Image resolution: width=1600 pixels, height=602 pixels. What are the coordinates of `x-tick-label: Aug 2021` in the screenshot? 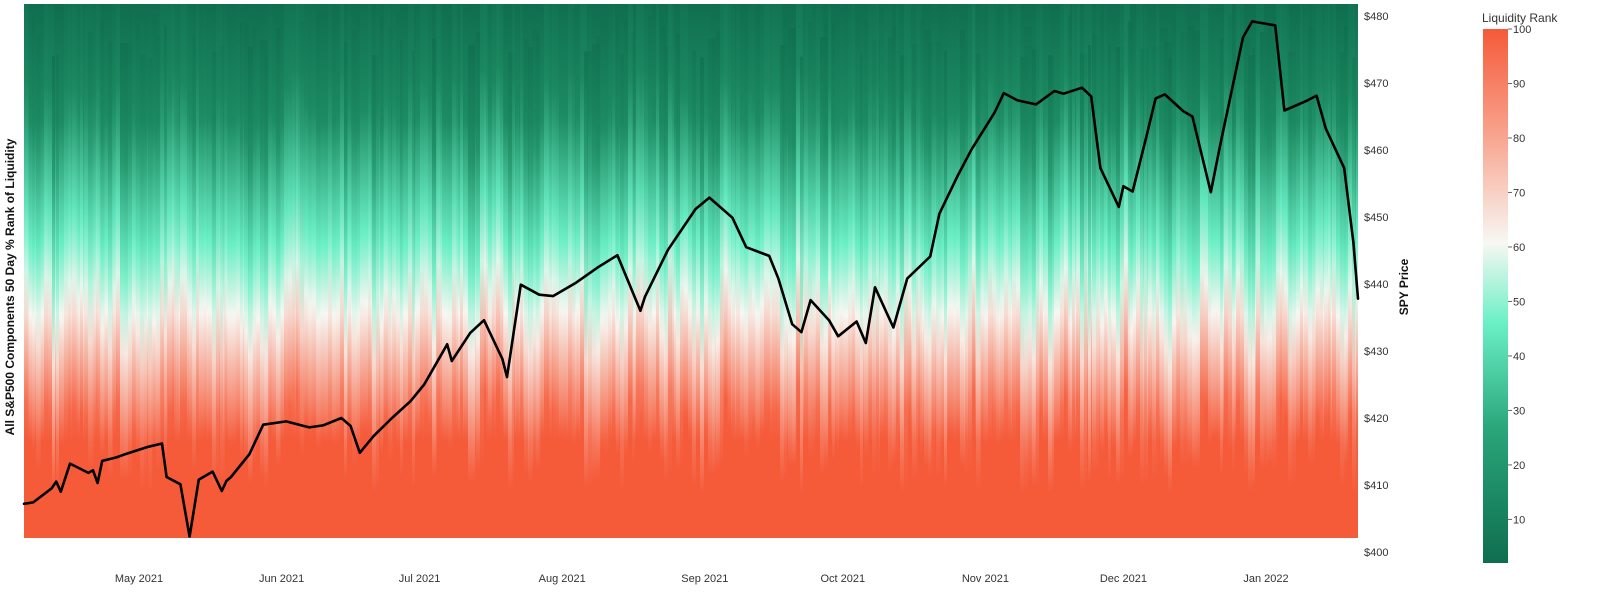 It's located at (562, 579).